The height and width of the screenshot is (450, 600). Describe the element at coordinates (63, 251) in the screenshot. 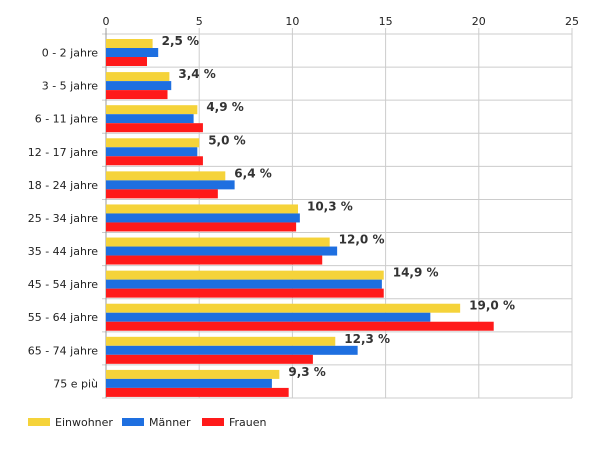

I see `category-label: 35 - 44 jahre` at that location.